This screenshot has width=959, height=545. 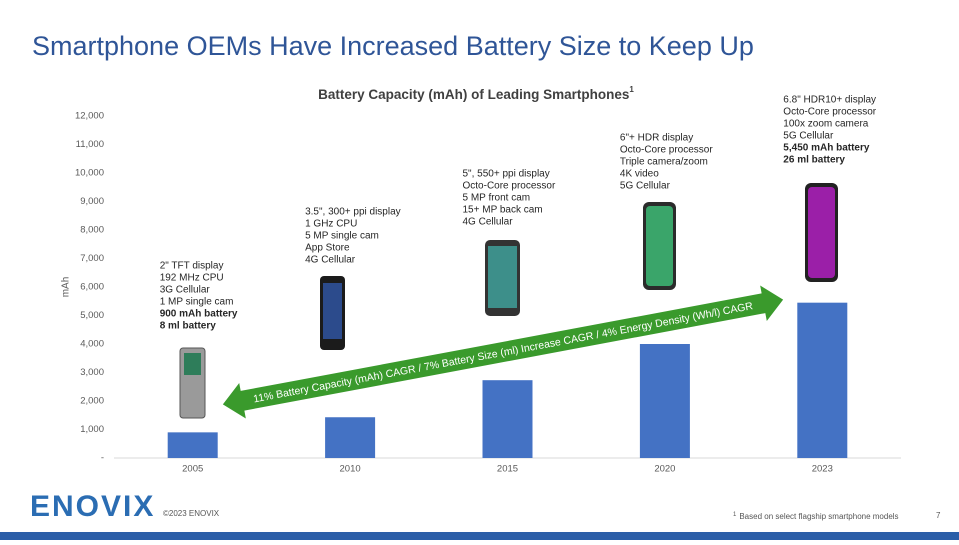 What do you see at coordinates (92, 344) in the screenshot?
I see `y-tick-label: 4,000` at bounding box center [92, 344].